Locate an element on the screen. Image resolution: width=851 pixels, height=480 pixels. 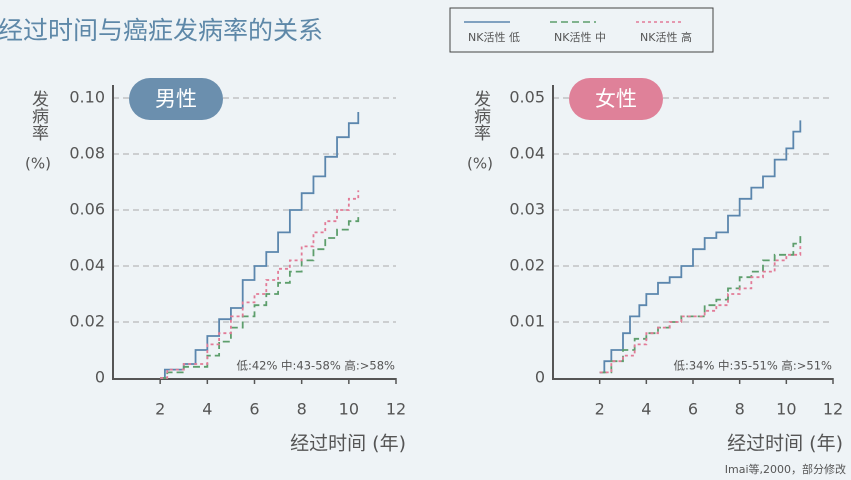
source: Imai等,2000，部分修改 is located at coordinates (785, 469).